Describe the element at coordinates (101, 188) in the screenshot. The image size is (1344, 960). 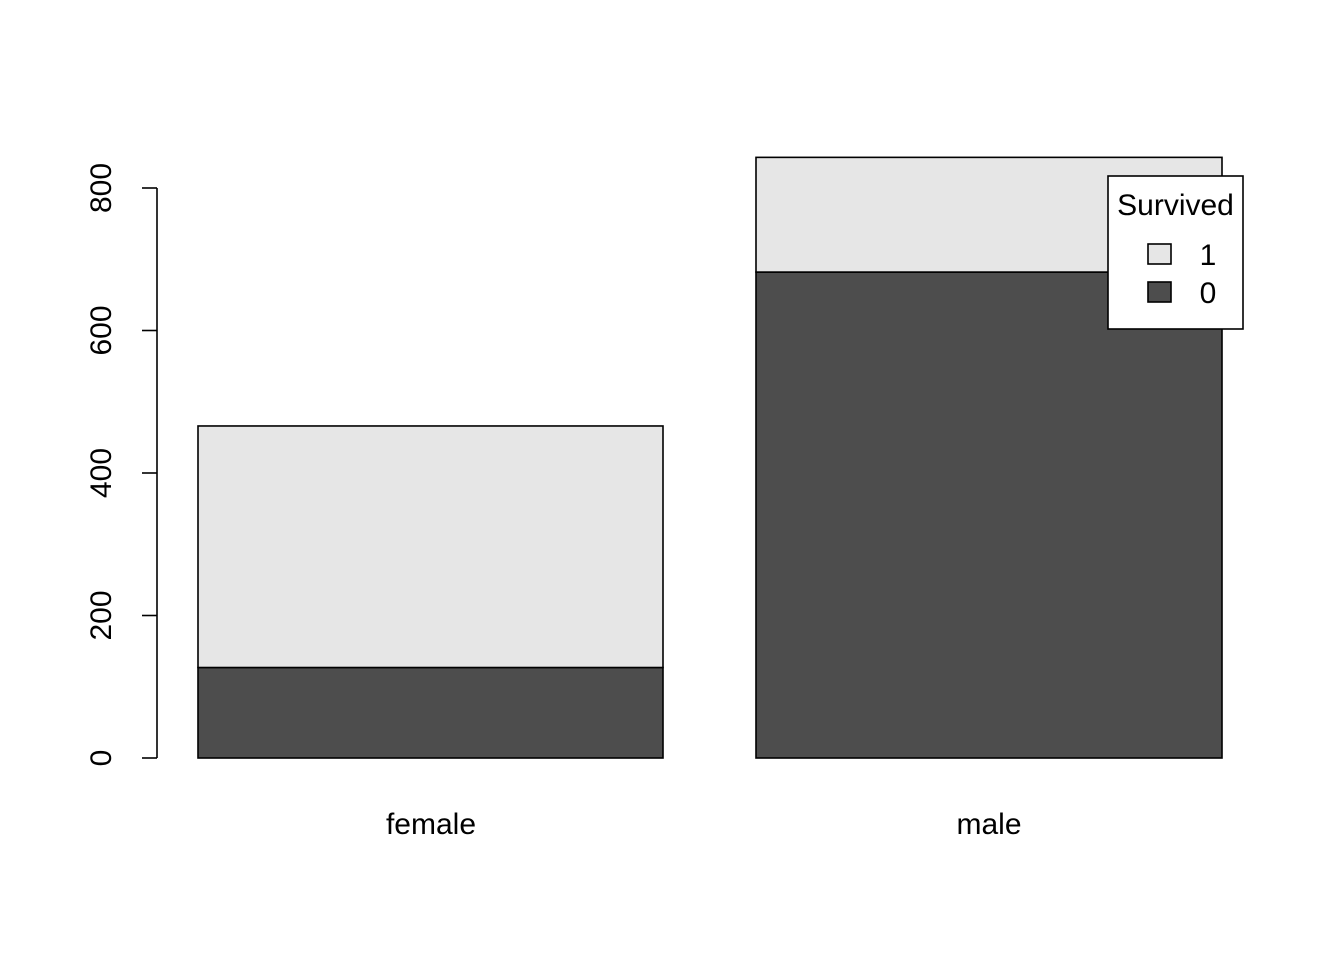
I see `y-tick-label-800: 800` at that location.